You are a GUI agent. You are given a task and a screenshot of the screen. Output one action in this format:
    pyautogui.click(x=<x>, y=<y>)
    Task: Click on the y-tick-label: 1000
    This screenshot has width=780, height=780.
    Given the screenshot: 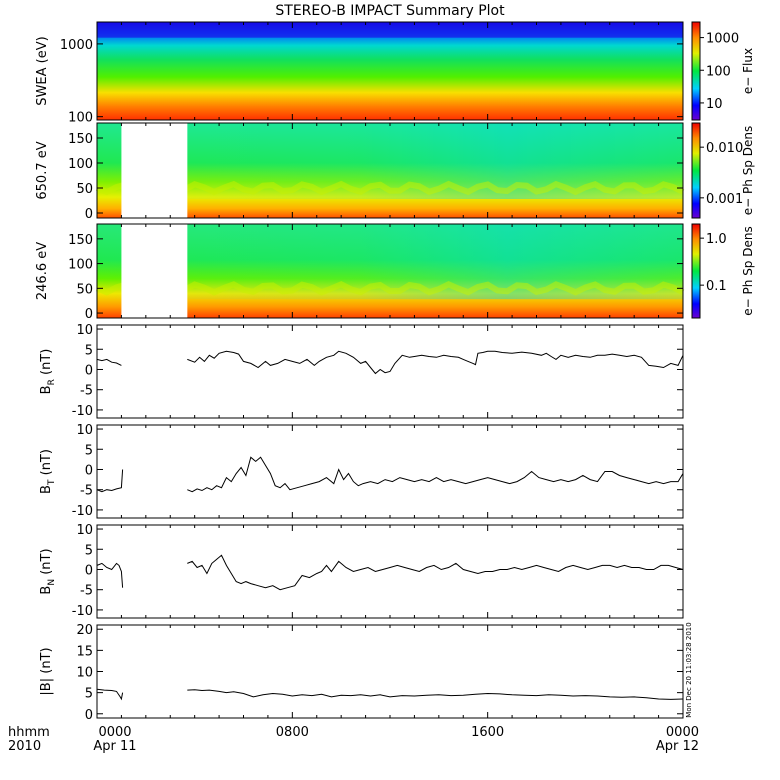 What is the action you would take?
    pyautogui.click(x=76, y=45)
    